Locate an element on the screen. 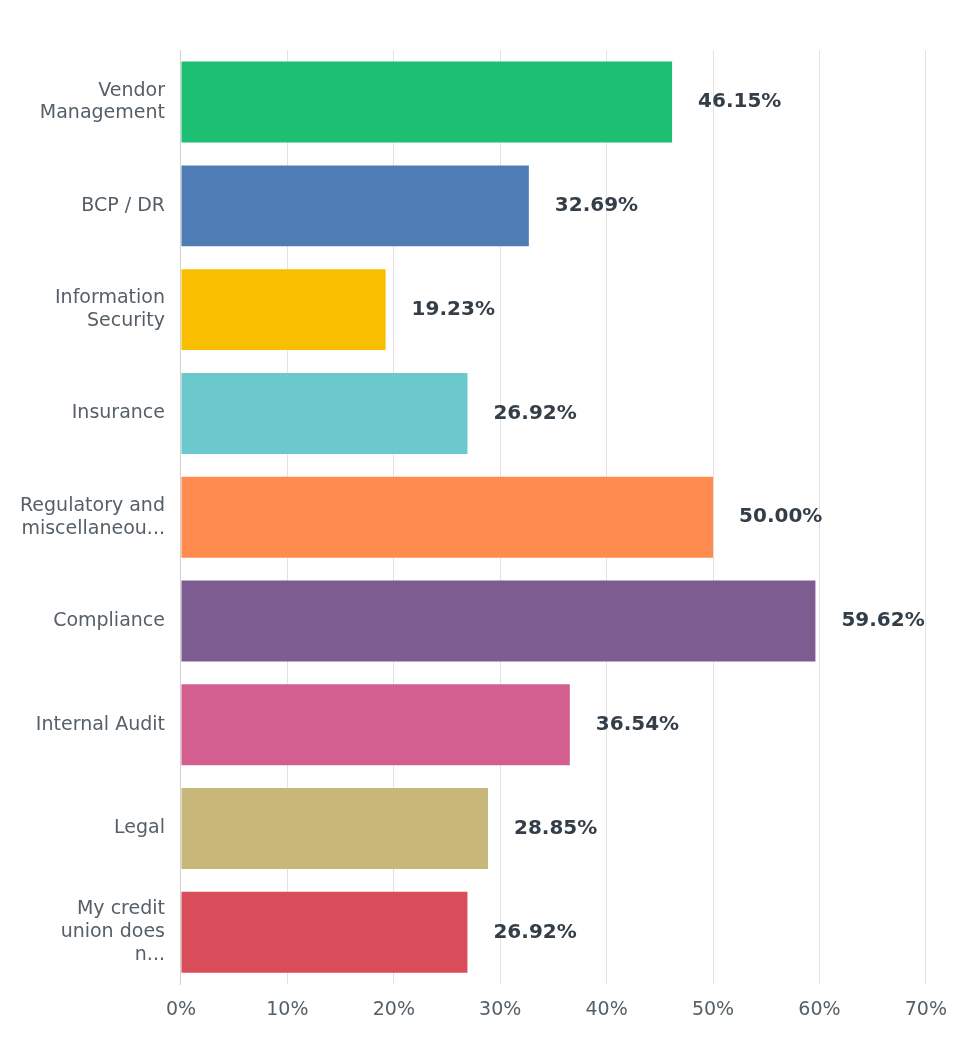 The width and height of the screenshot is (961, 1041). data-label: 50.00% is located at coordinates (781, 515).